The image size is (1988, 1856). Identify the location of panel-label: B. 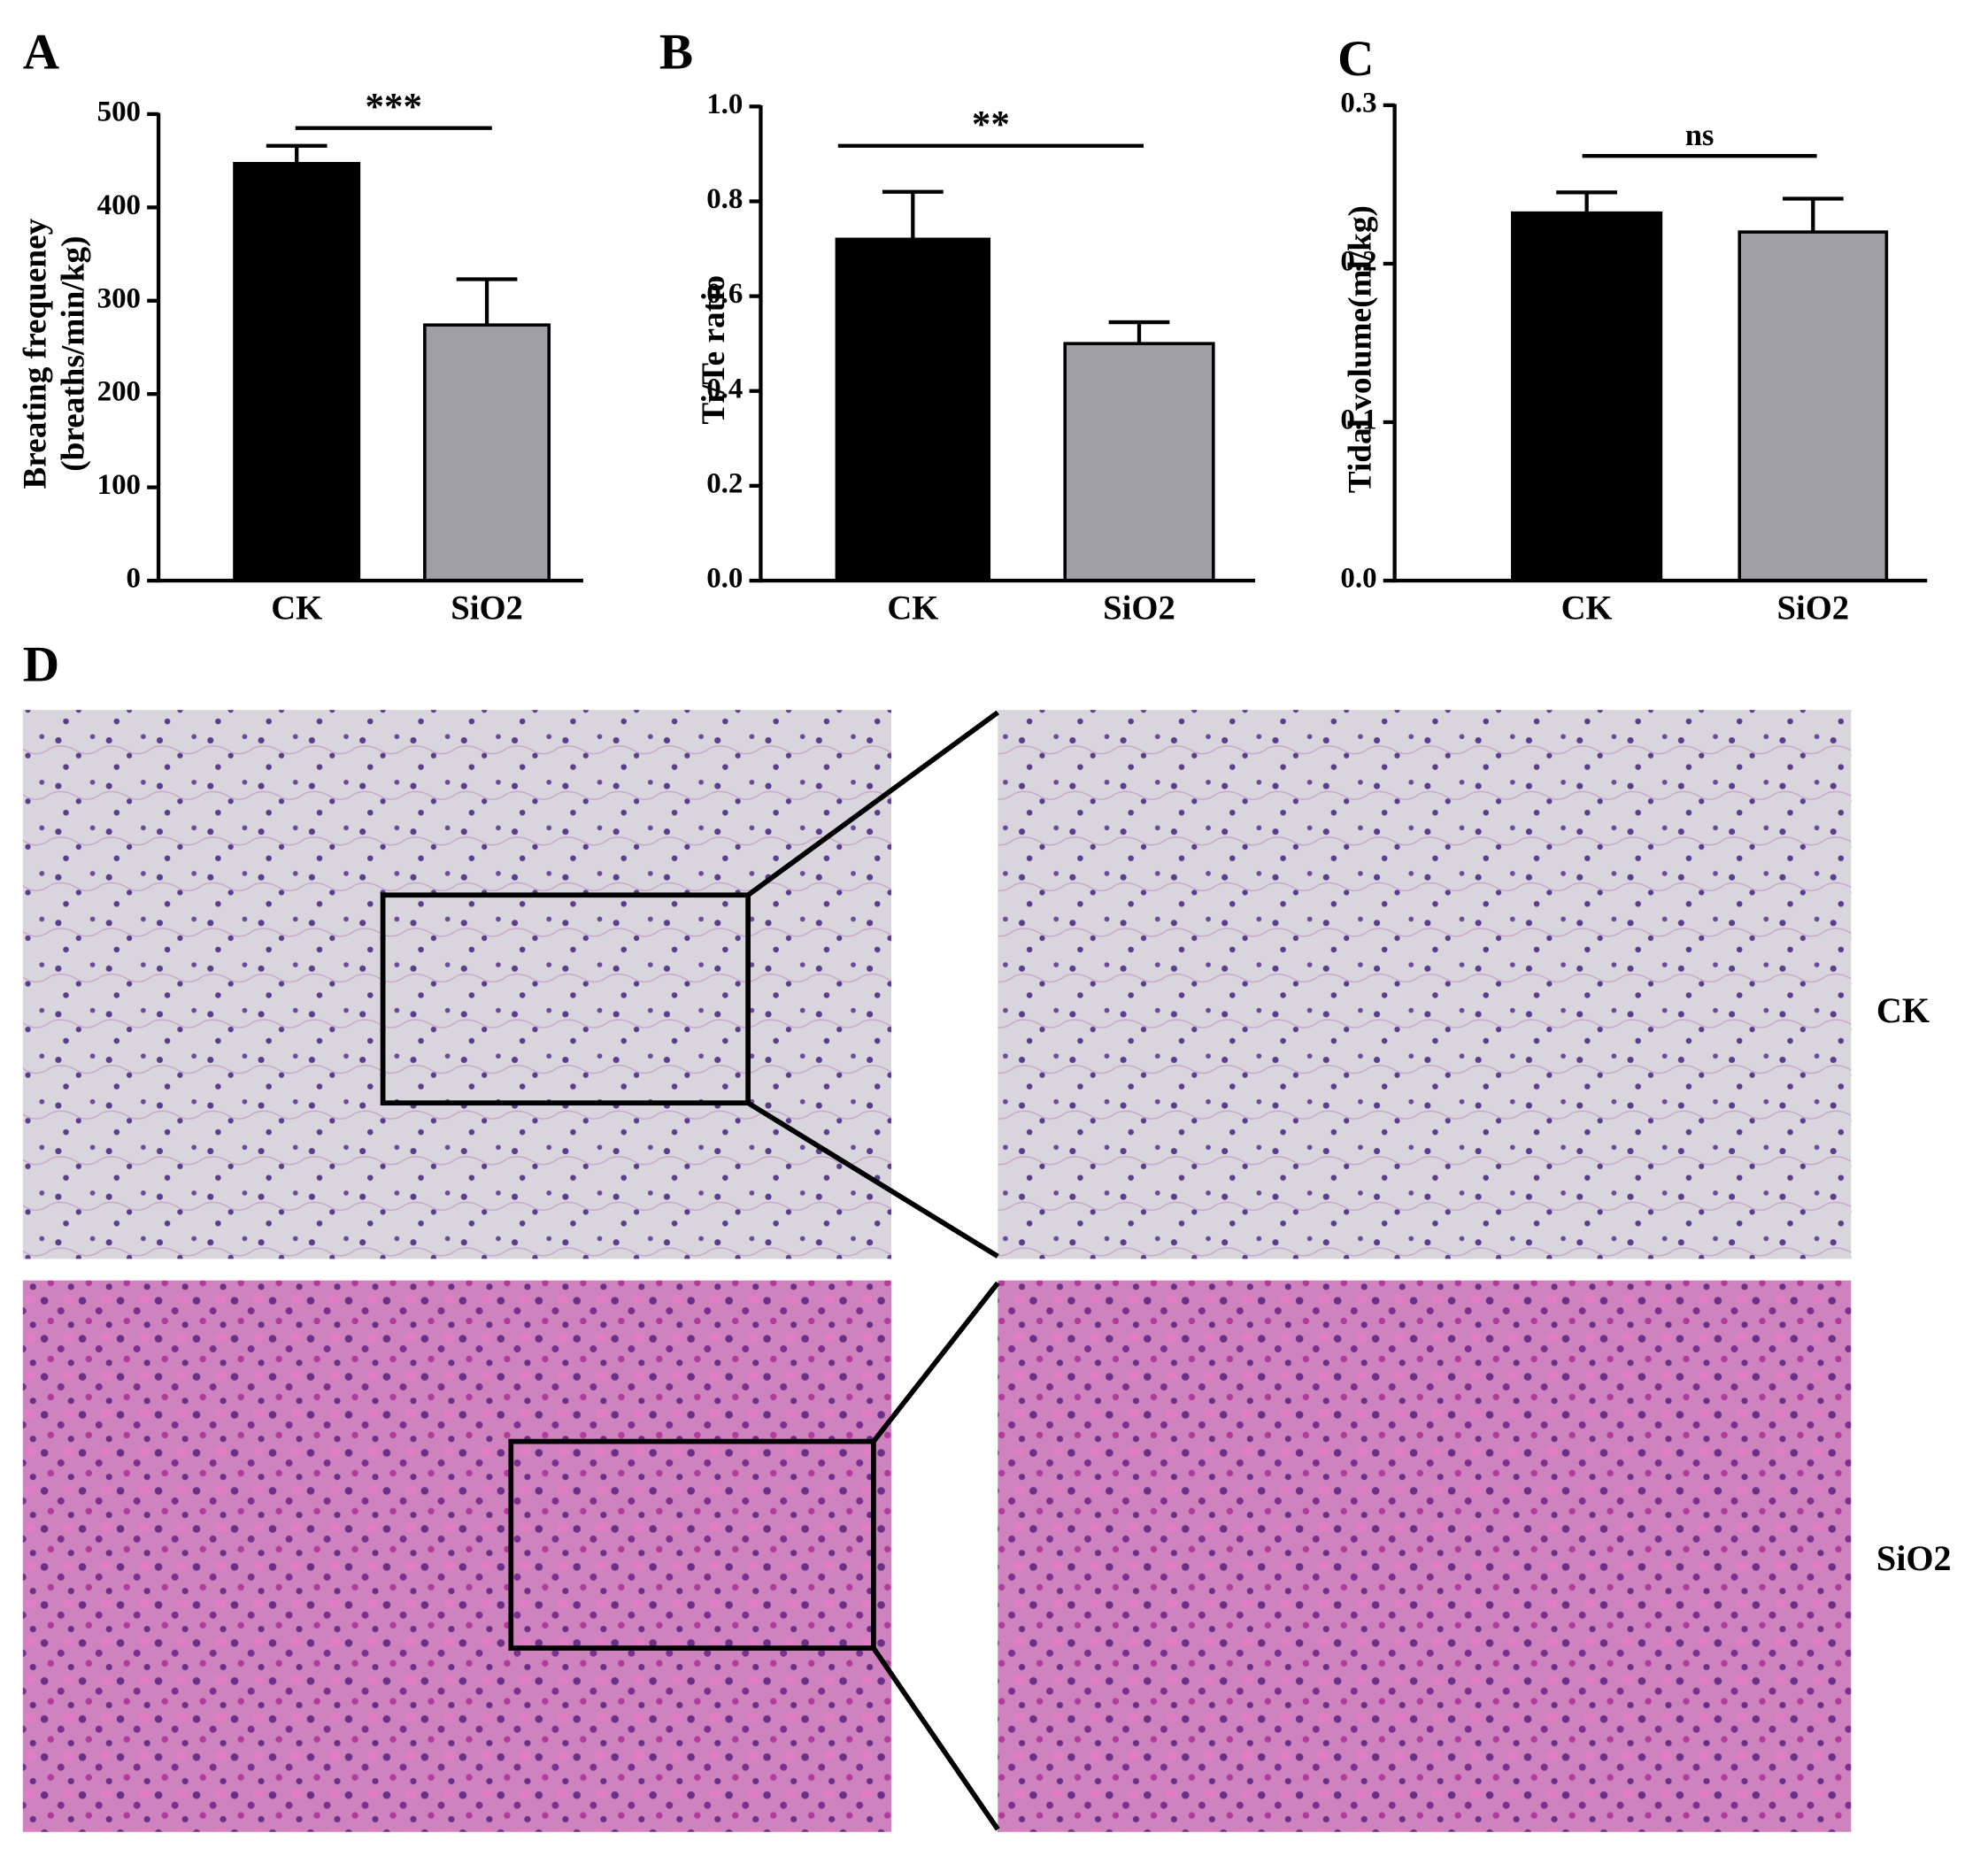
(676, 53).